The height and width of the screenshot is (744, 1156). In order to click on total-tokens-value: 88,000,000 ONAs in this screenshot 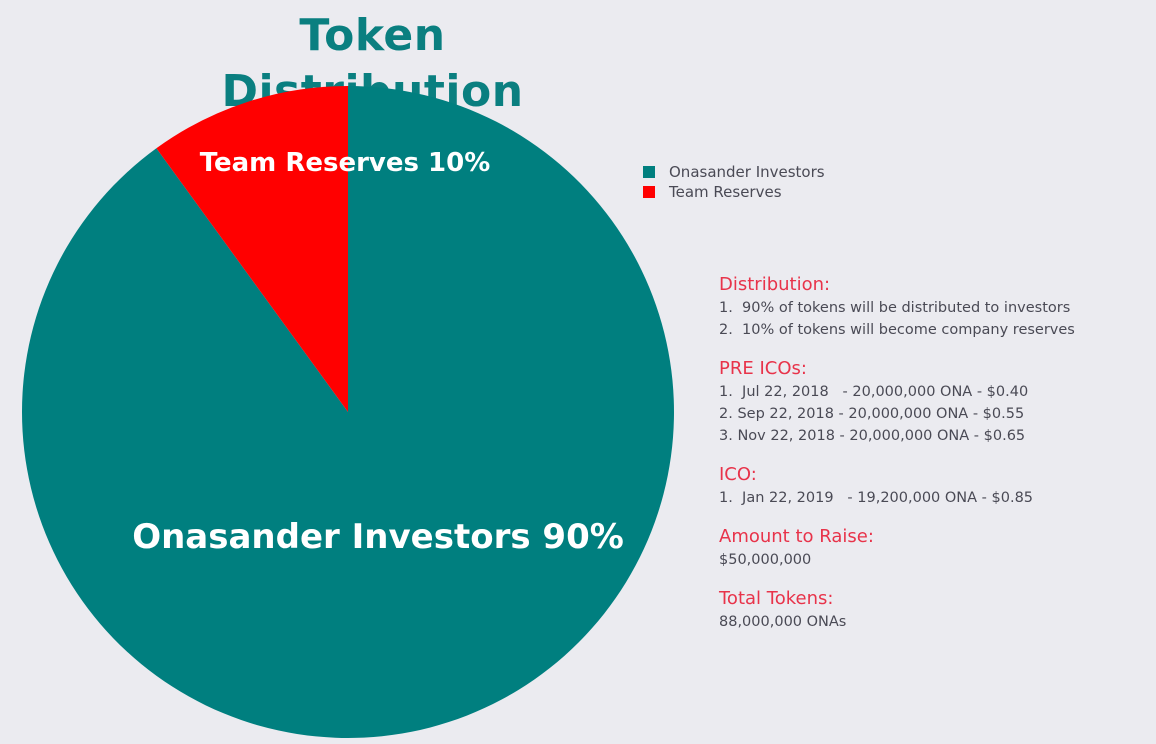, I will do `click(783, 622)`.